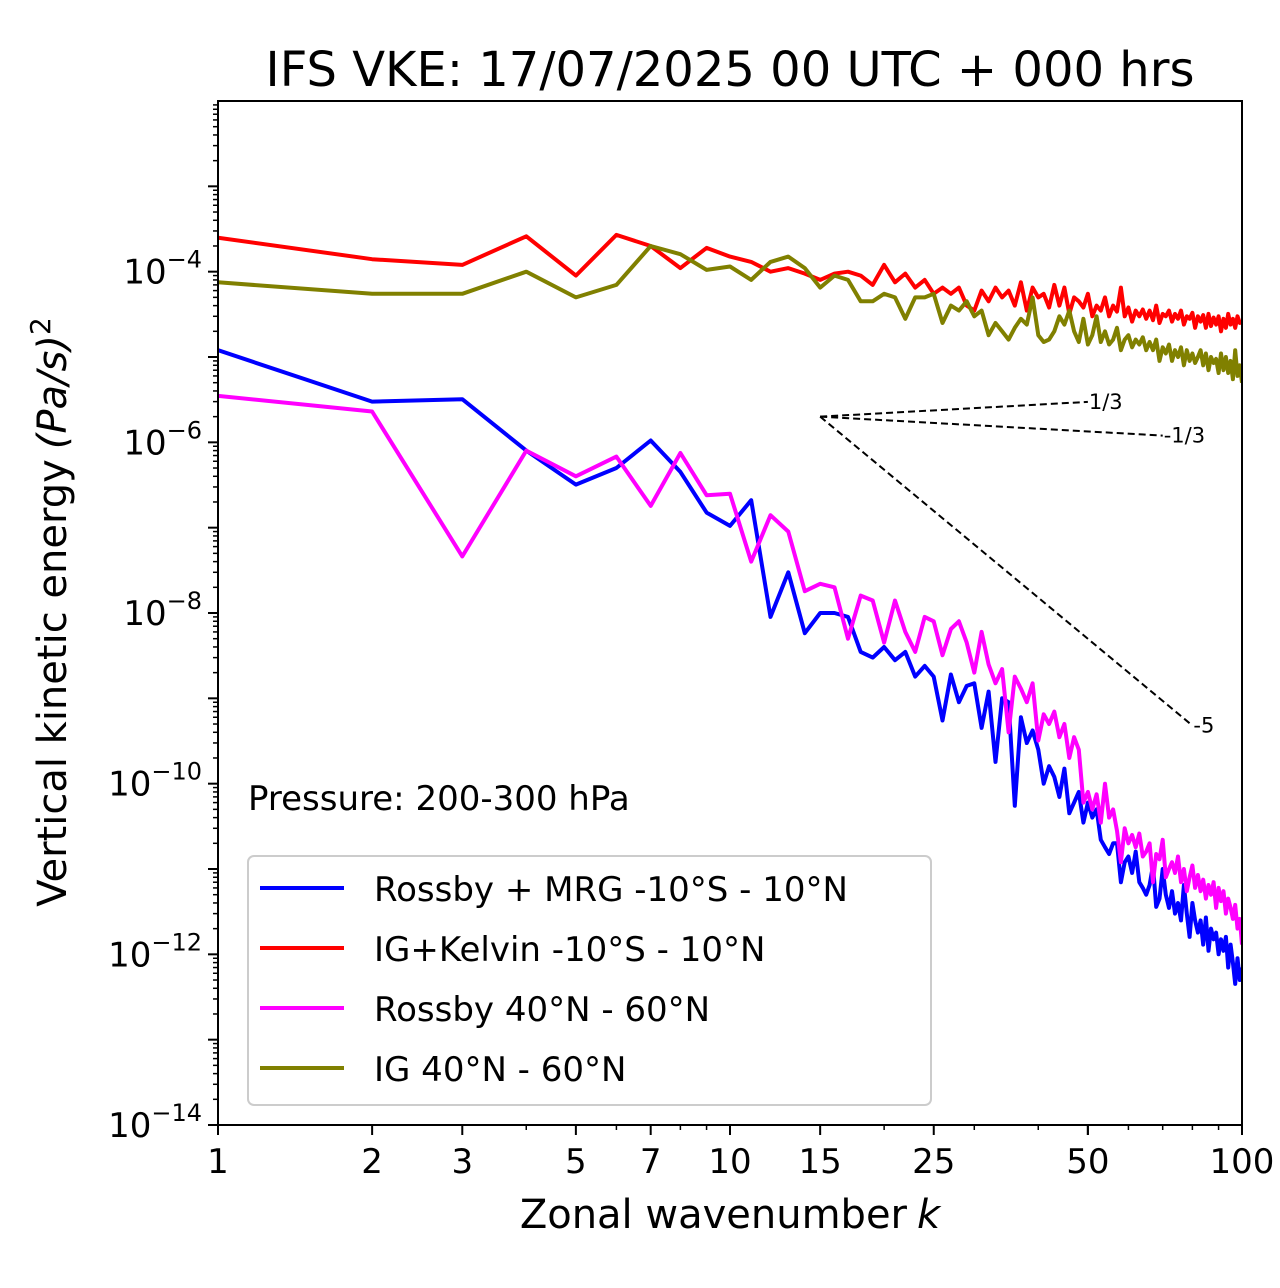 The width and height of the screenshot is (1280, 1288). What do you see at coordinates (218, 1162) in the screenshot?
I see `x-tick-label: 1` at bounding box center [218, 1162].